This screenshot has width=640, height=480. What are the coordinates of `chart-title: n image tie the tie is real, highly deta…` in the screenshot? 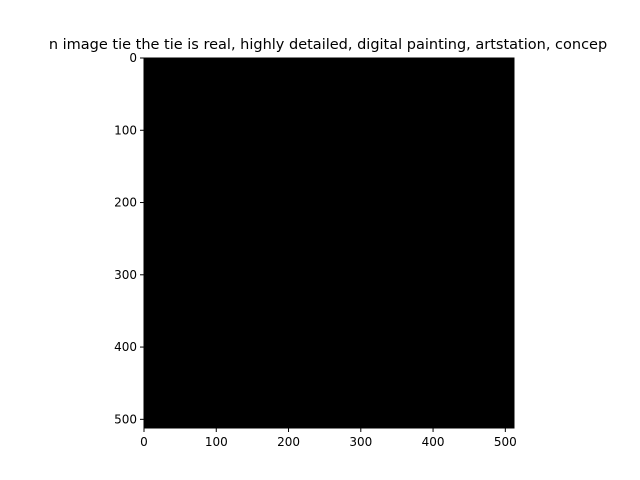 It's located at (328, 45).